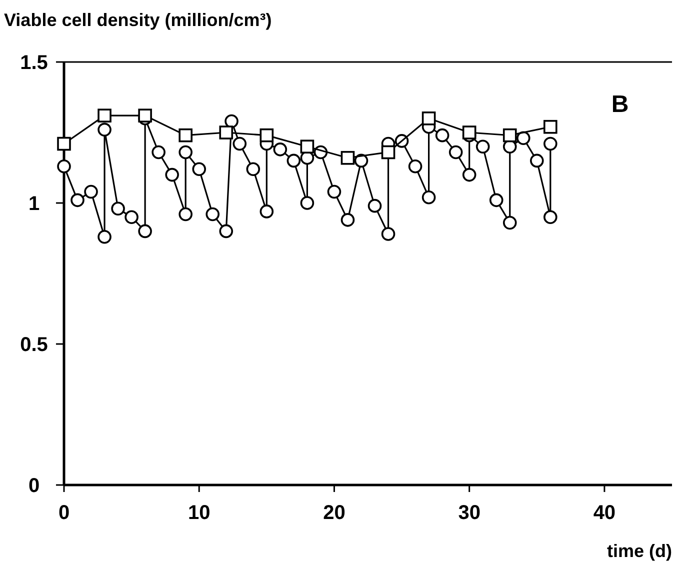  Describe the element at coordinates (334, 513) in the screenshot. I see `x-tick-label: 20` at that location.